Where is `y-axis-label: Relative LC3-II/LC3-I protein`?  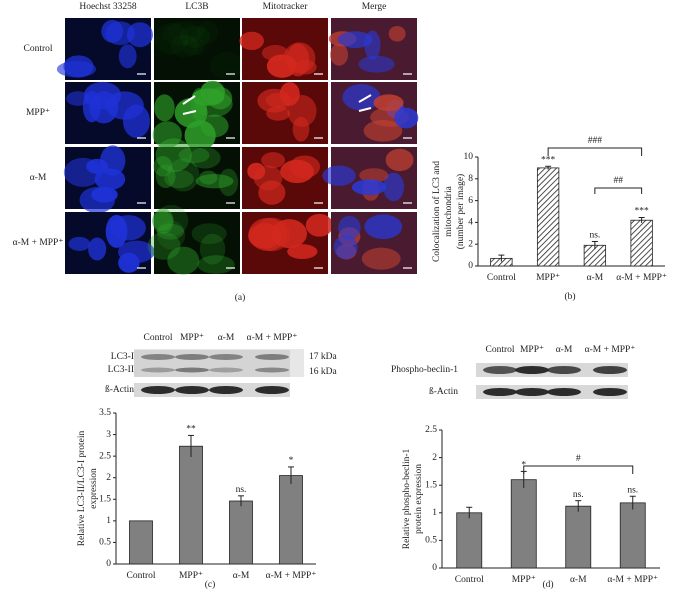
y-axis-label: Relative LC3-II/LC3-I protein is located at coordinates (82, 488).